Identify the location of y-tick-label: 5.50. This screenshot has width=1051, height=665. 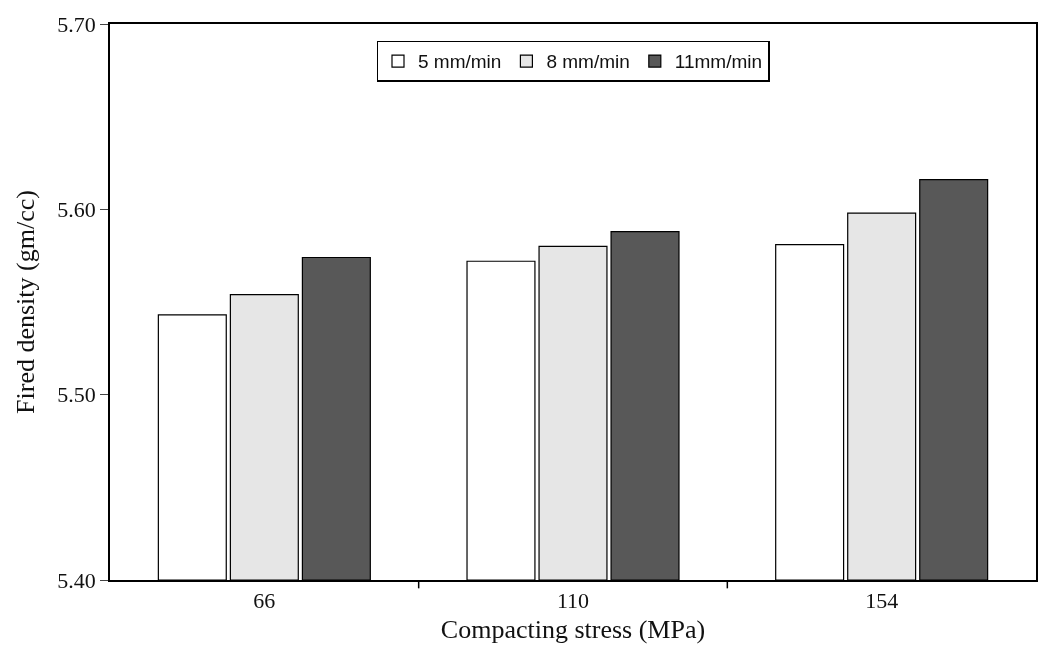
(76, 395).